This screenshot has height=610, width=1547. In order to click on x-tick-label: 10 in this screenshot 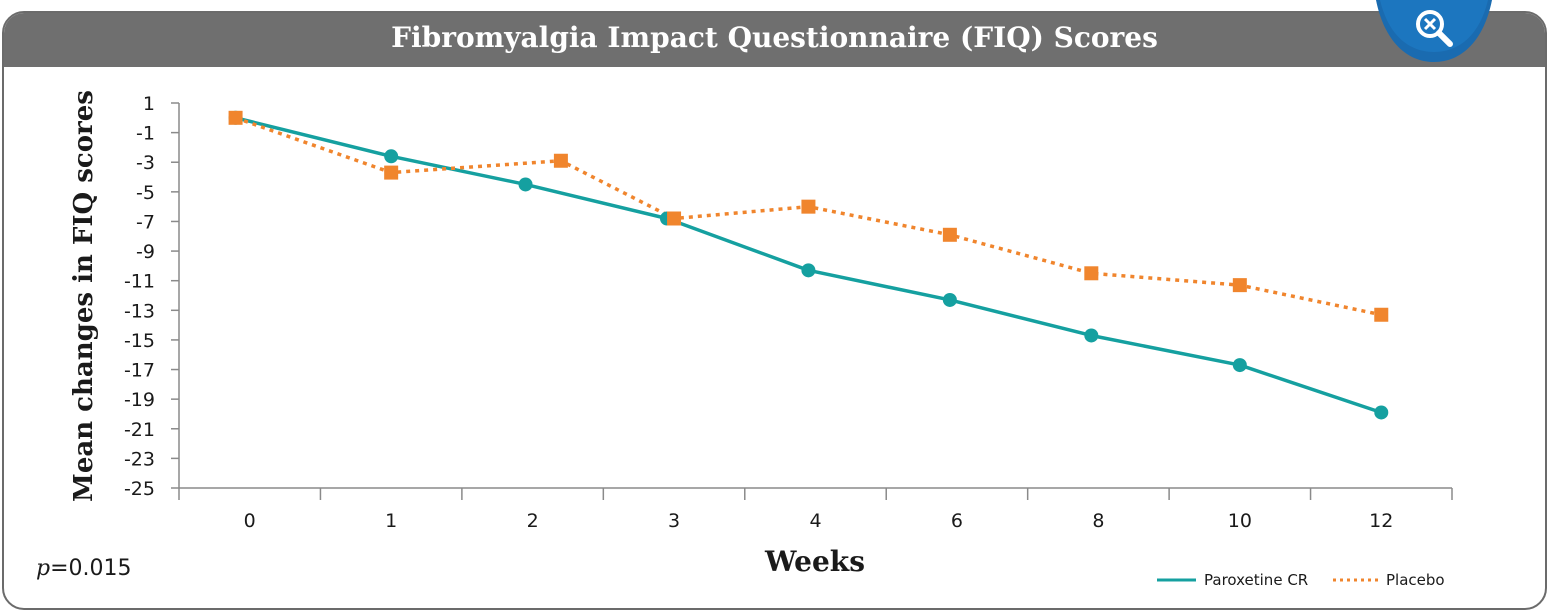, I will do `click(1240, 521)`.